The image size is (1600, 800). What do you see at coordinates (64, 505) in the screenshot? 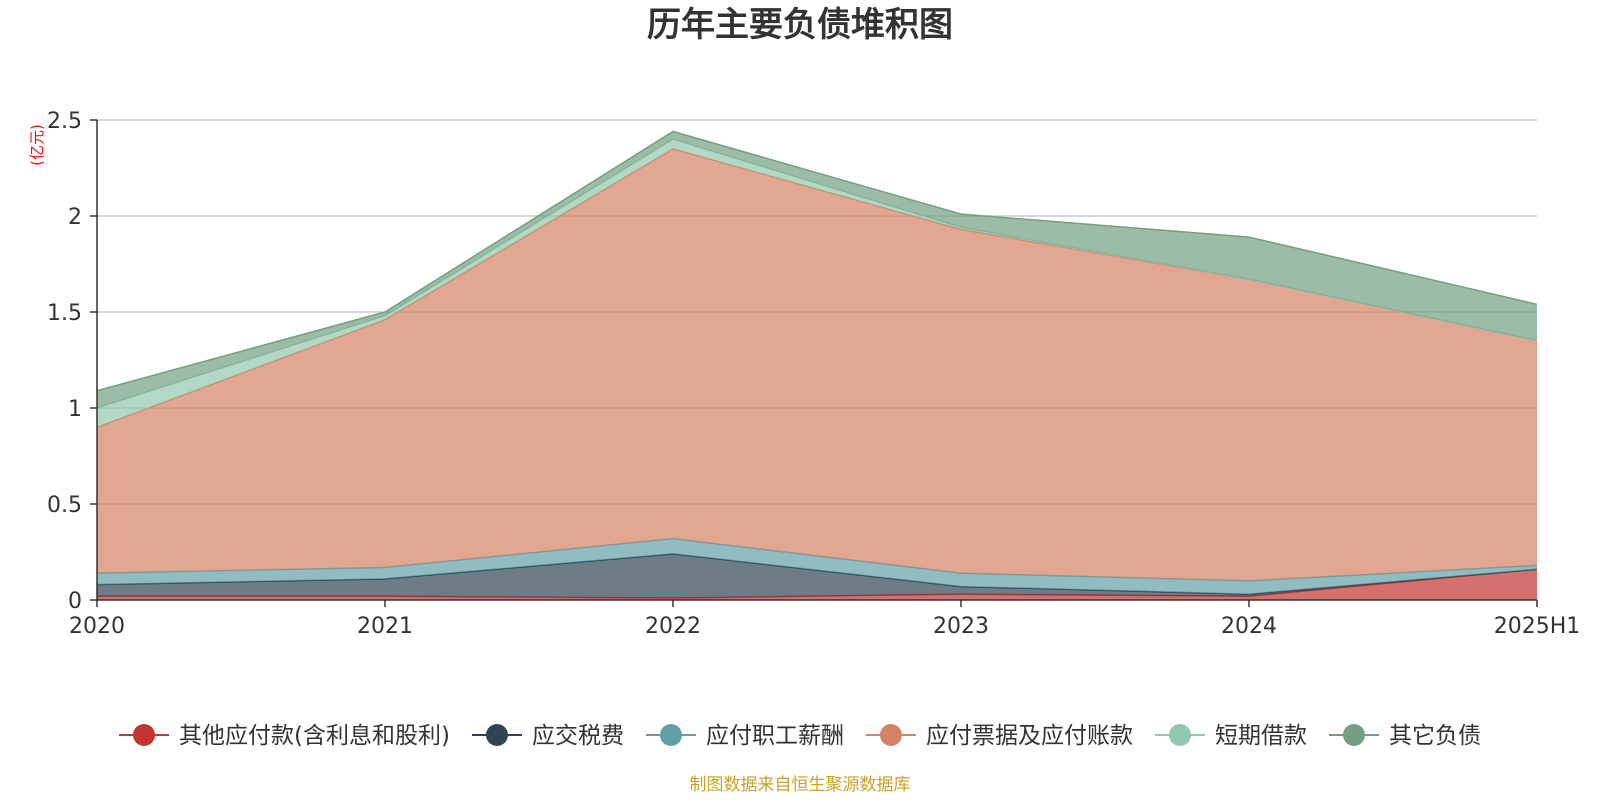
I see `y-tick-label: 0.5` at bounding box center [64, 505].